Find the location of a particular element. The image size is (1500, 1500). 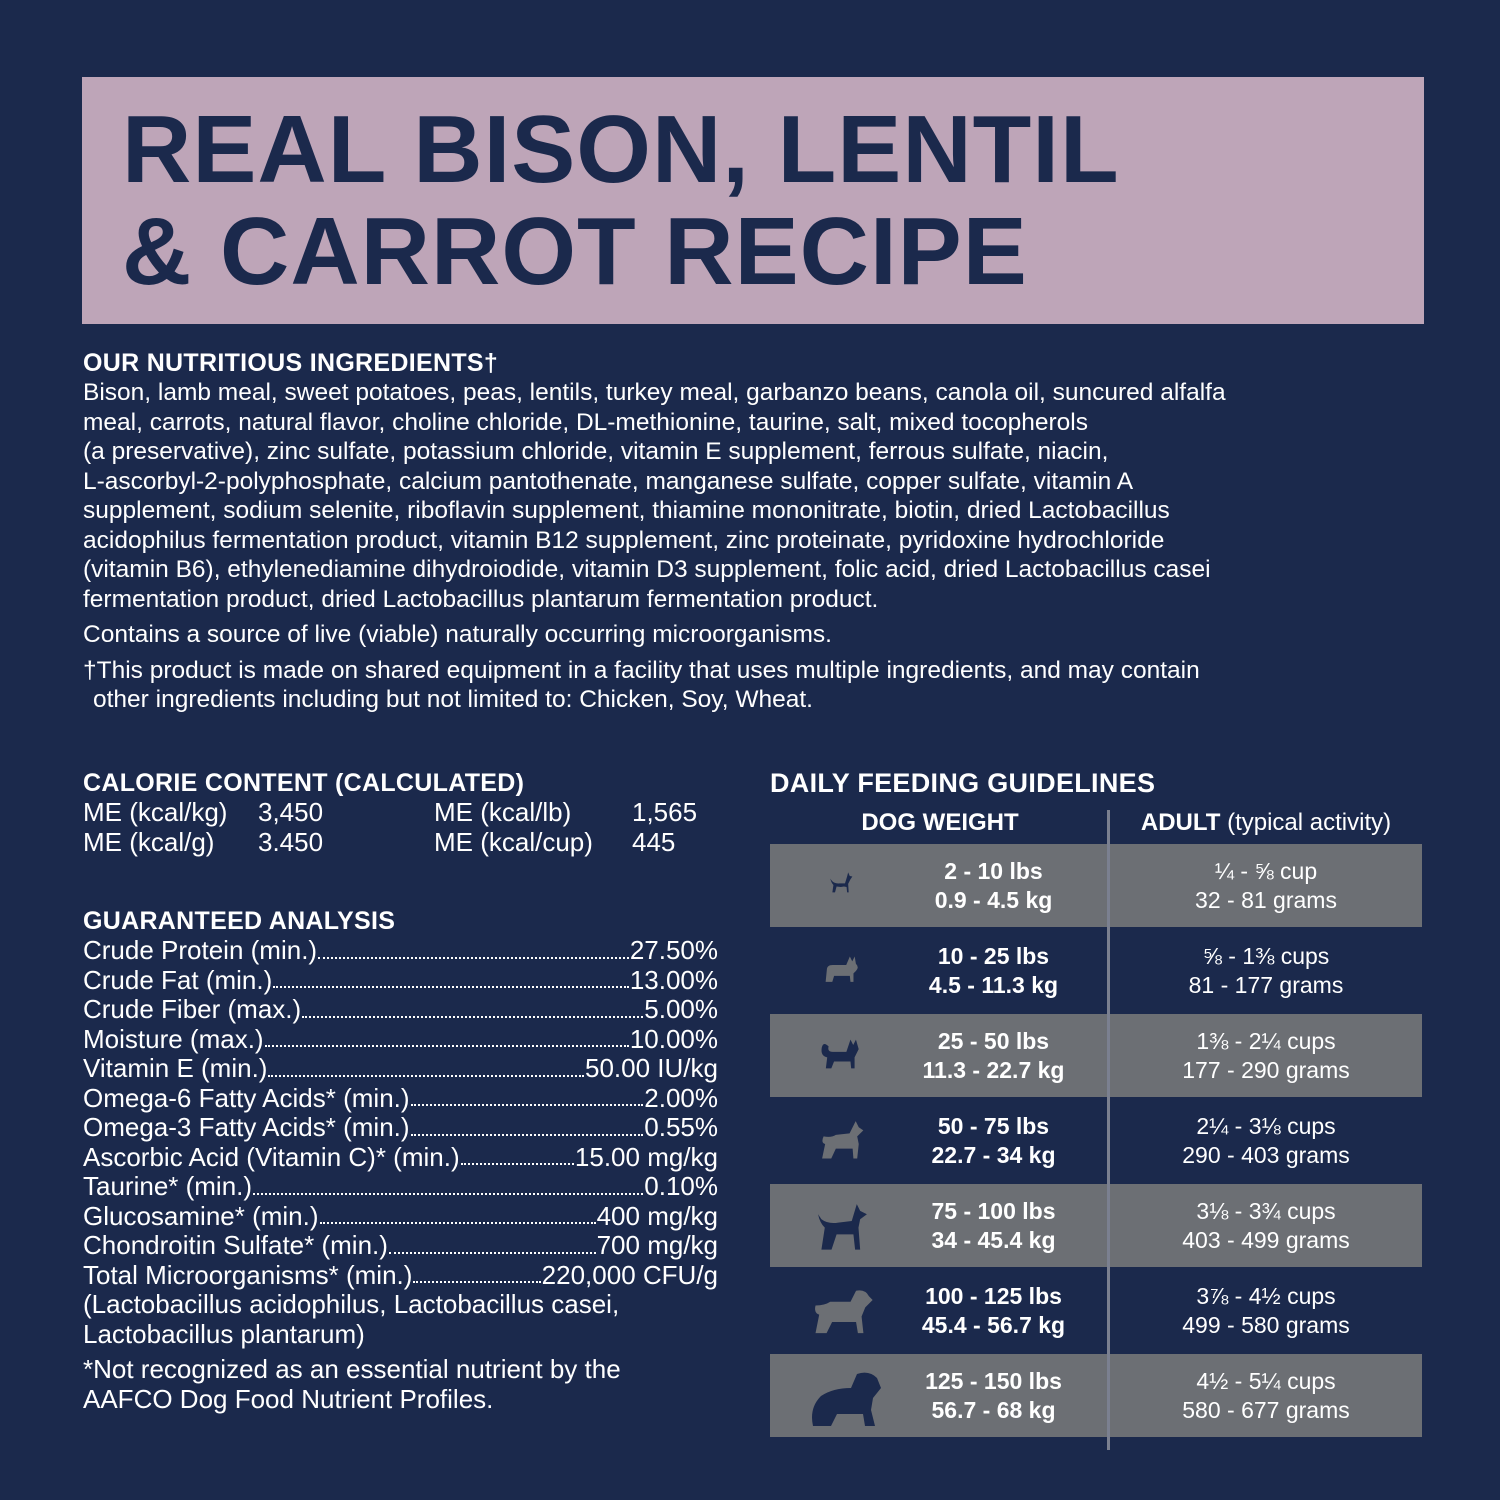

analysis-value: 13.00% is located at coordinates (673, 979).